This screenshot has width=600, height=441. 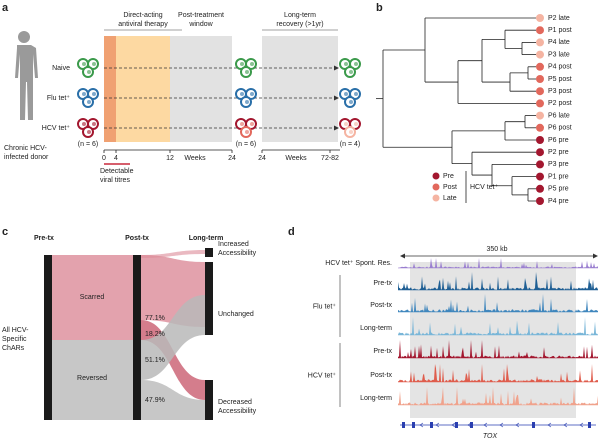 I want to click on column-header: Pre-tx, so click(x=44, y=238).